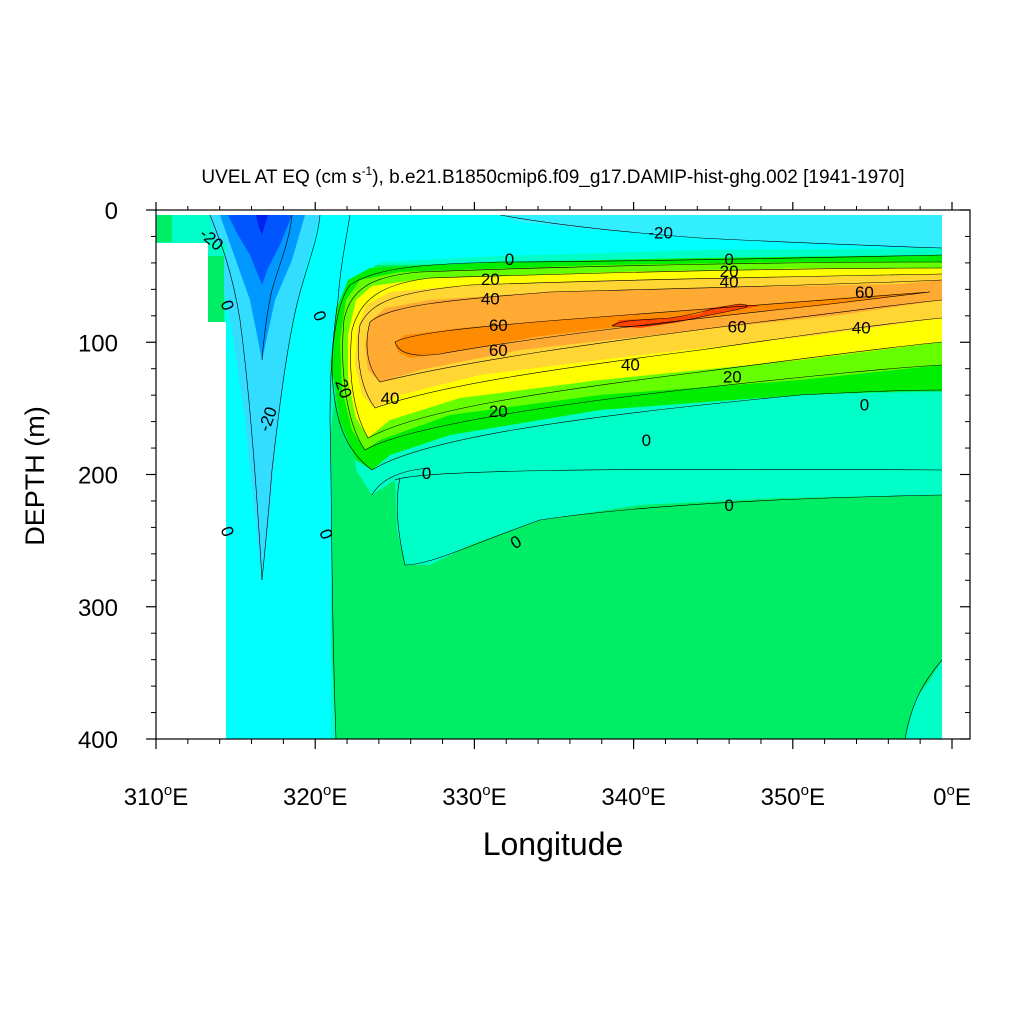  Describe the element at coordinates (98, 476) in the screenshot. I see `y-tick-label: 200` at that location.